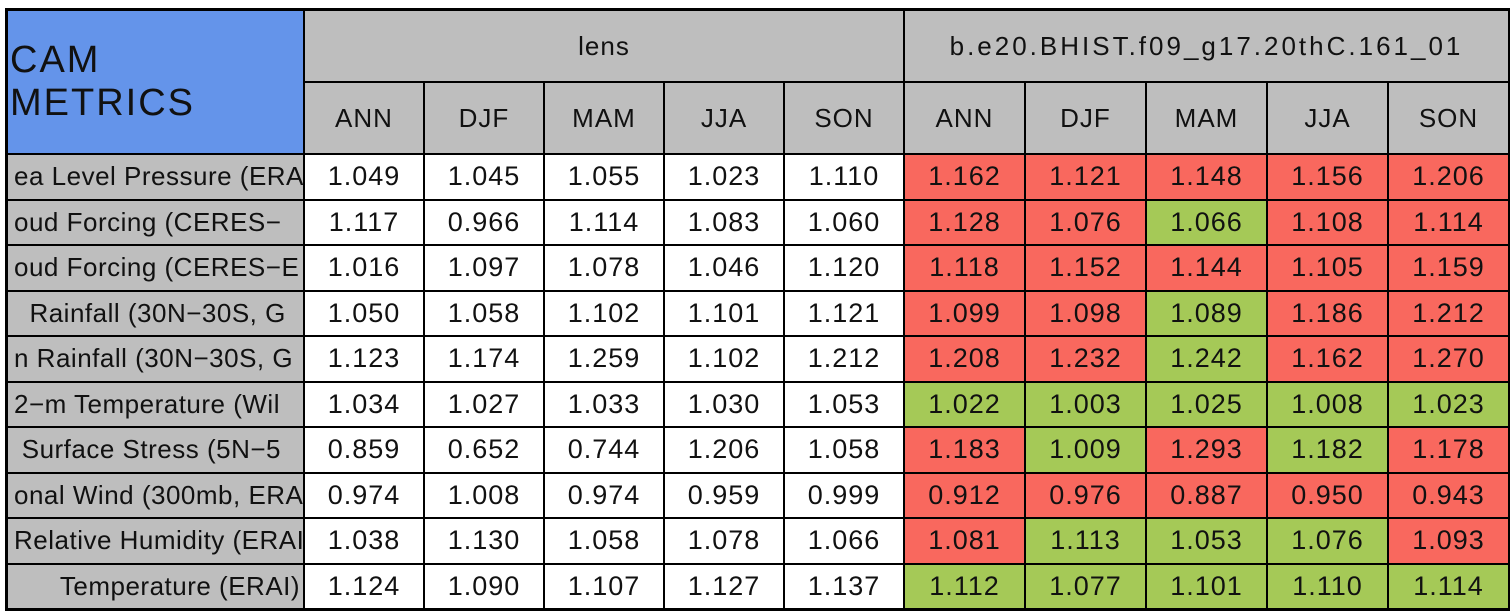 The image size is (1510, 611). Describe the element at coordinates (604, 450) in the screenshot. I see `value-cell: 0.744` at that location.